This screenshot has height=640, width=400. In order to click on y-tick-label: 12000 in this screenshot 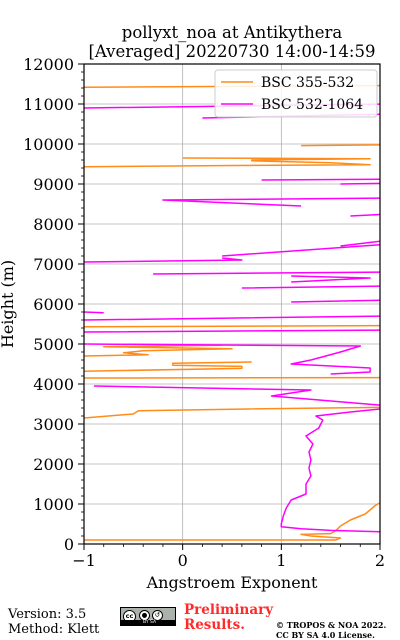, I will do `click(48, 64)`.